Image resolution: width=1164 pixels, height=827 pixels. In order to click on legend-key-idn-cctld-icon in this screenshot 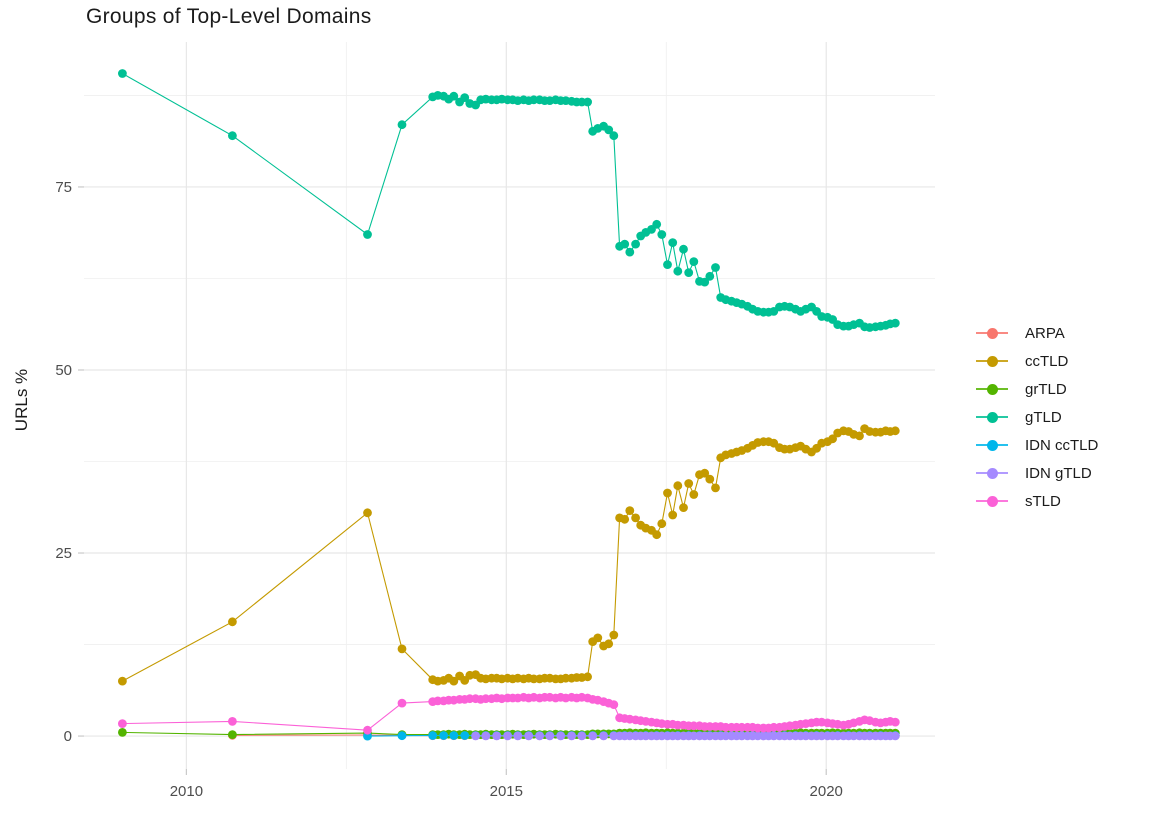, I will do `click(992, 445)`.